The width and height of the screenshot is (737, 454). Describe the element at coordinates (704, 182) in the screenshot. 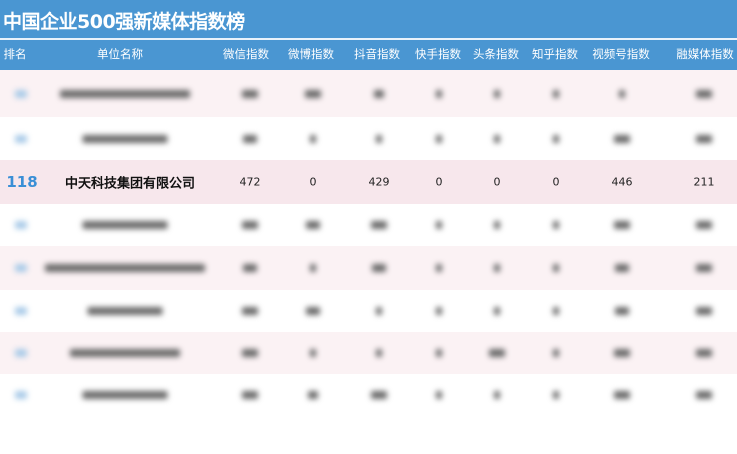

I see `rongmeiti-index: 211` at that location.